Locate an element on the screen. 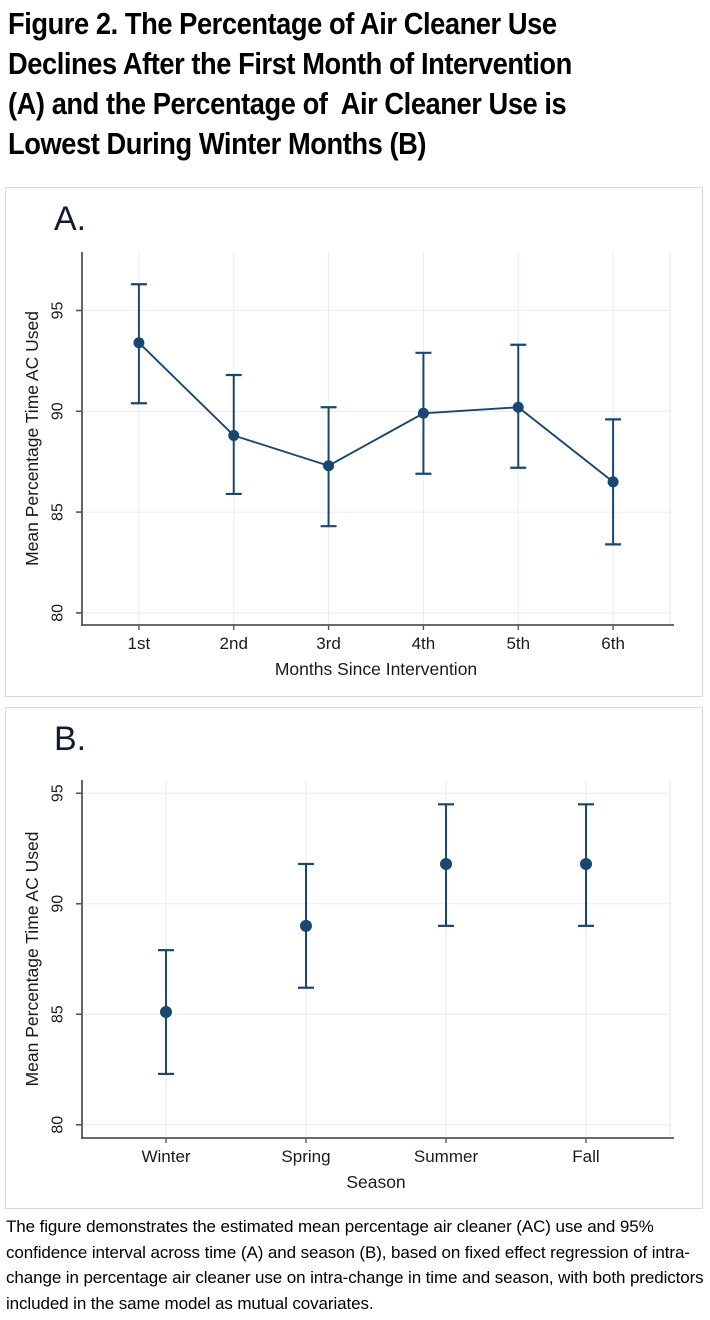  svg-text: Spring is located at coordinates (305, 1156).